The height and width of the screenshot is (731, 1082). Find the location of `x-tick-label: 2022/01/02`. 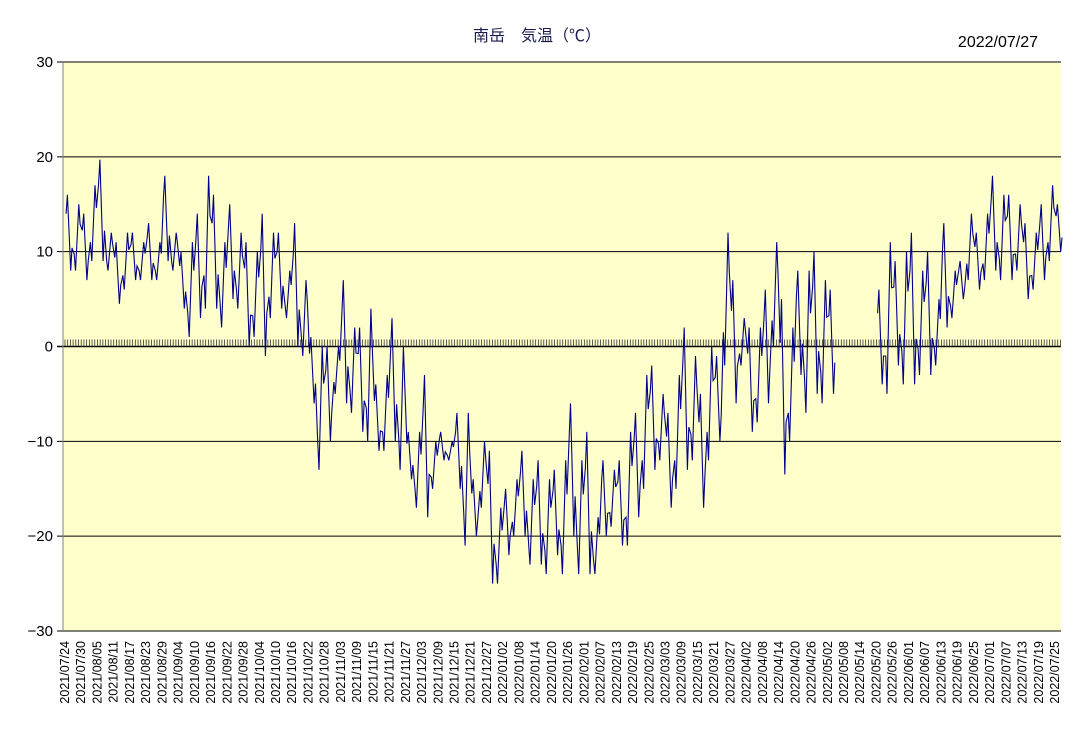

x-tick-label: 2022/01/02 is located at coordinates (503, 672).